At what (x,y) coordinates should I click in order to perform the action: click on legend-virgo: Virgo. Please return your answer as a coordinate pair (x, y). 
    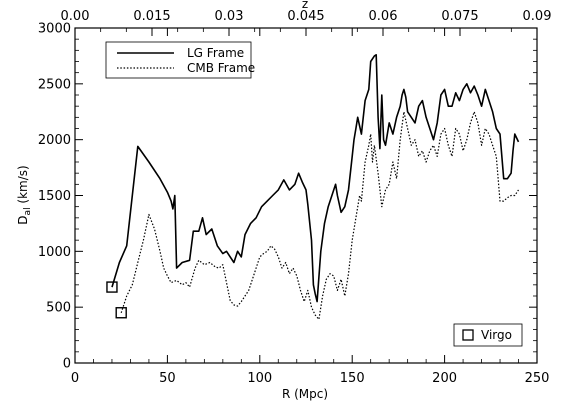
    Looking at the image, I should click on (488, 335).